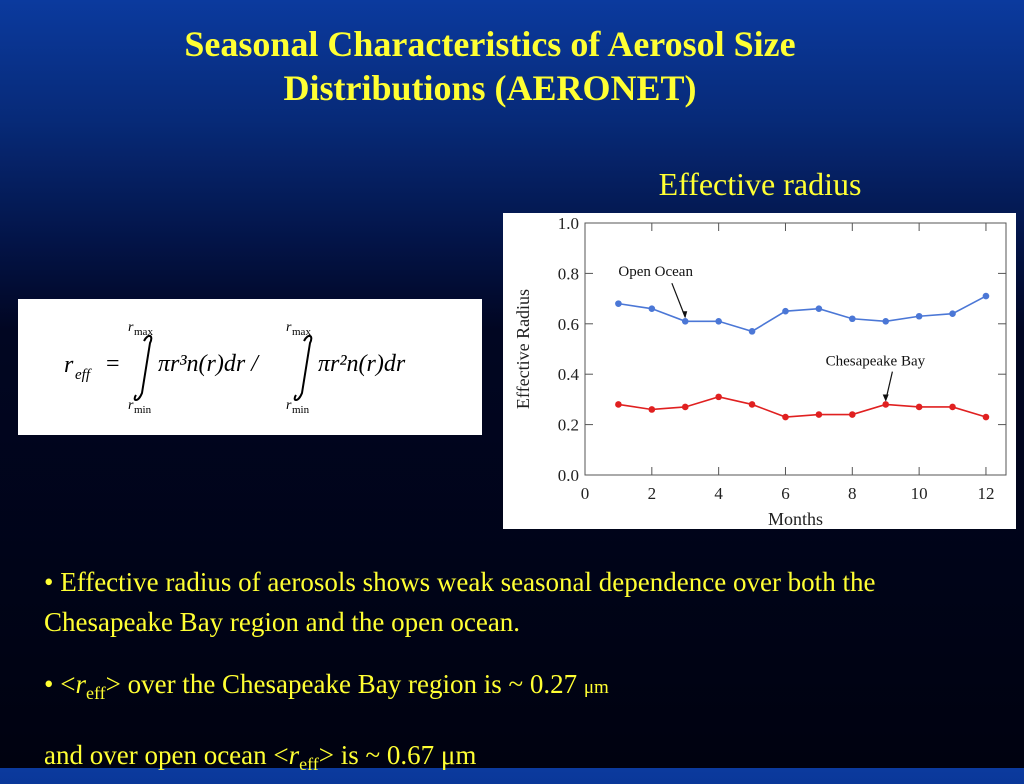  I want to click on bullet-3: and over open ocean <reff> is ~ 0.67 μm, so click(524, 759).